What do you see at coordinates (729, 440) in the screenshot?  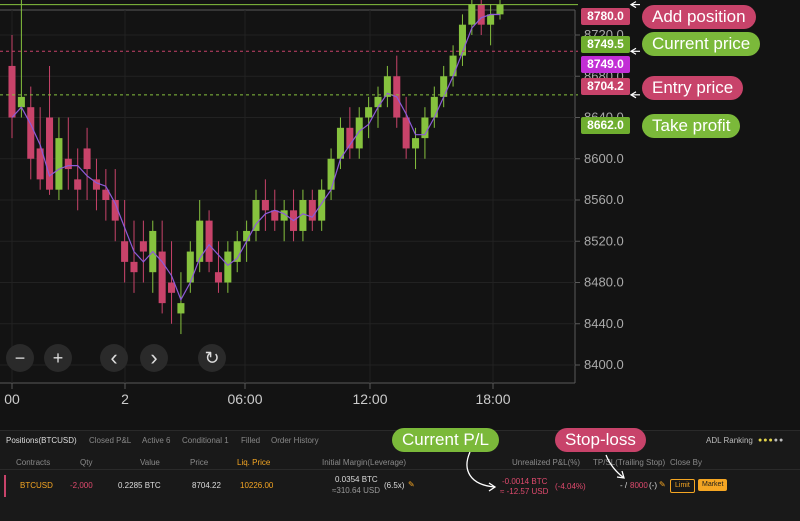 I see `adl-ranking-label: ADL Ranking` at bounding box center [729, 440].